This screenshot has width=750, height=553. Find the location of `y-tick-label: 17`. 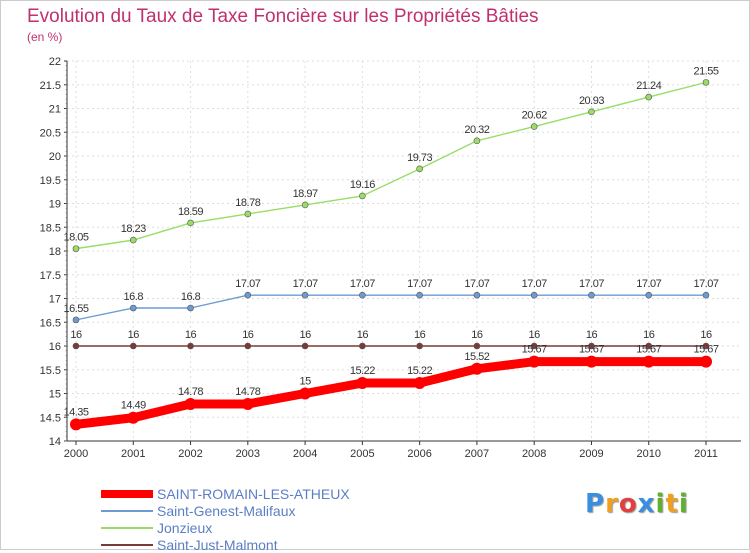

y-tick-label: 17 is located at coordinates (55, 300).